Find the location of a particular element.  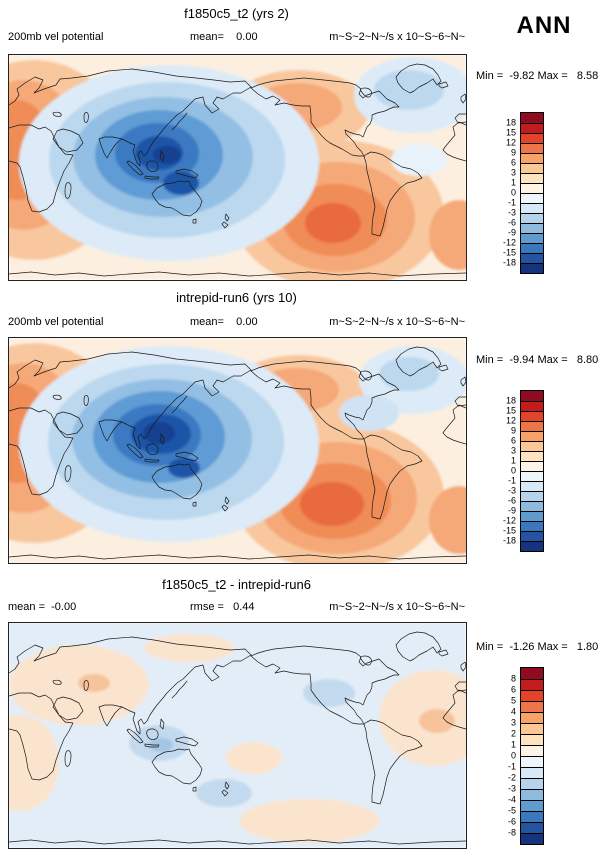

colorbar-label: -1 is located at coordinates (511, 480).